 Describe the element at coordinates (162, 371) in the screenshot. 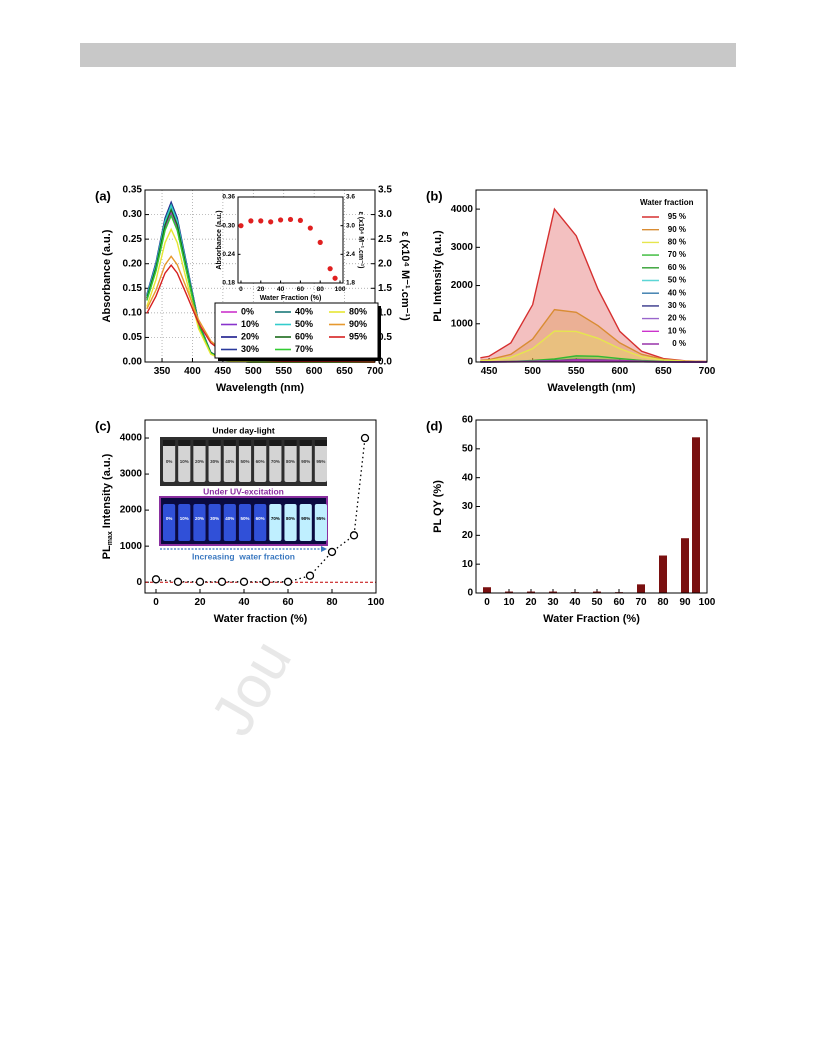

I see `x-tick-label: 350` at that location.